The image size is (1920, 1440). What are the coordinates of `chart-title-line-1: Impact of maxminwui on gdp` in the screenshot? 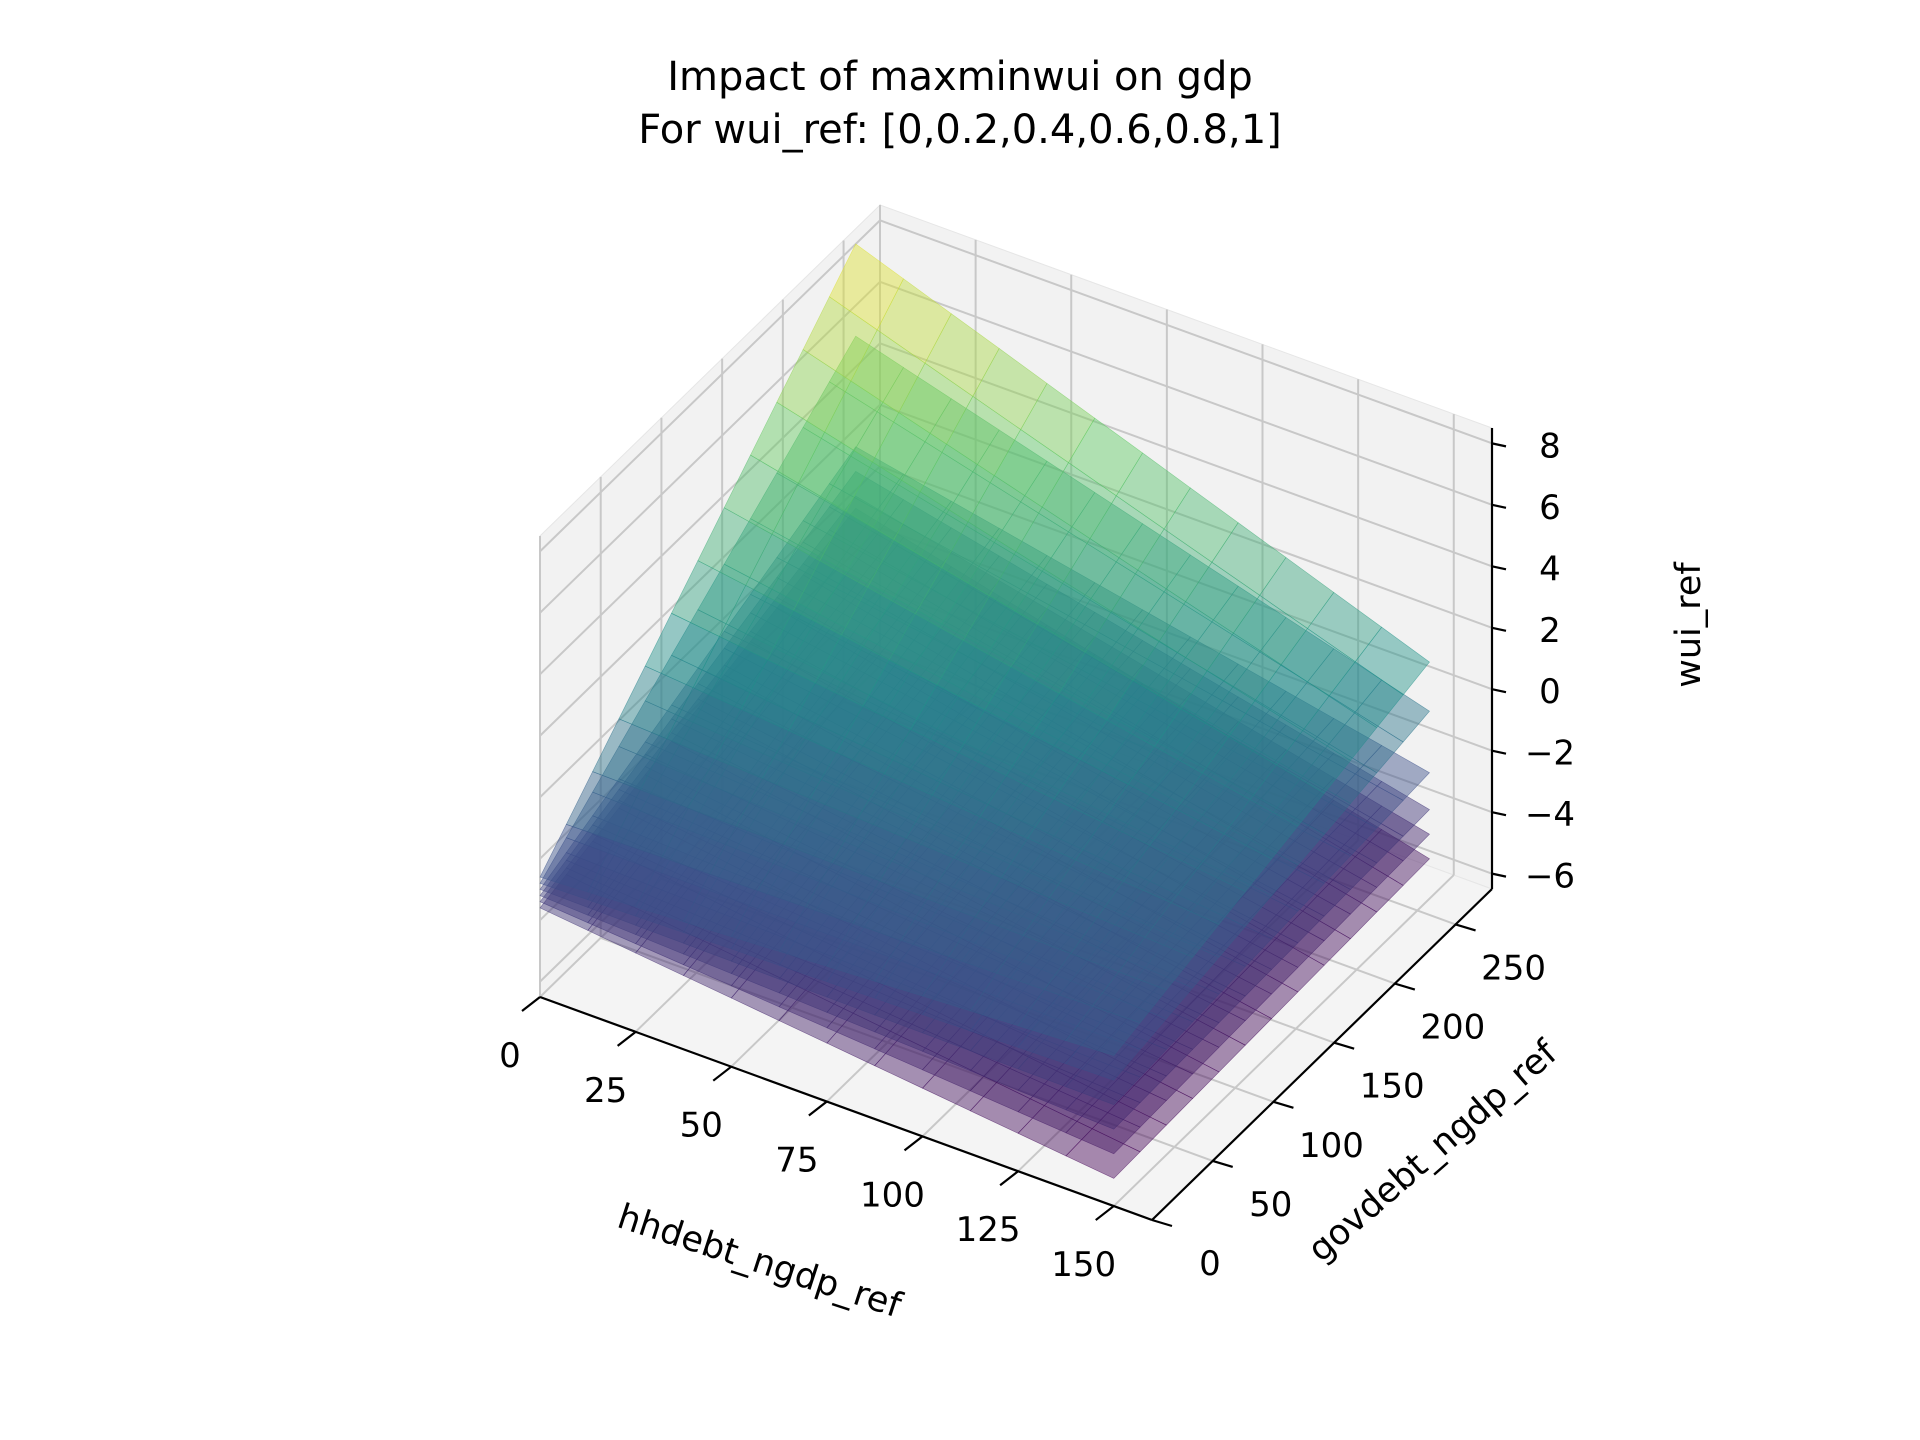 It's located at (960, 77).